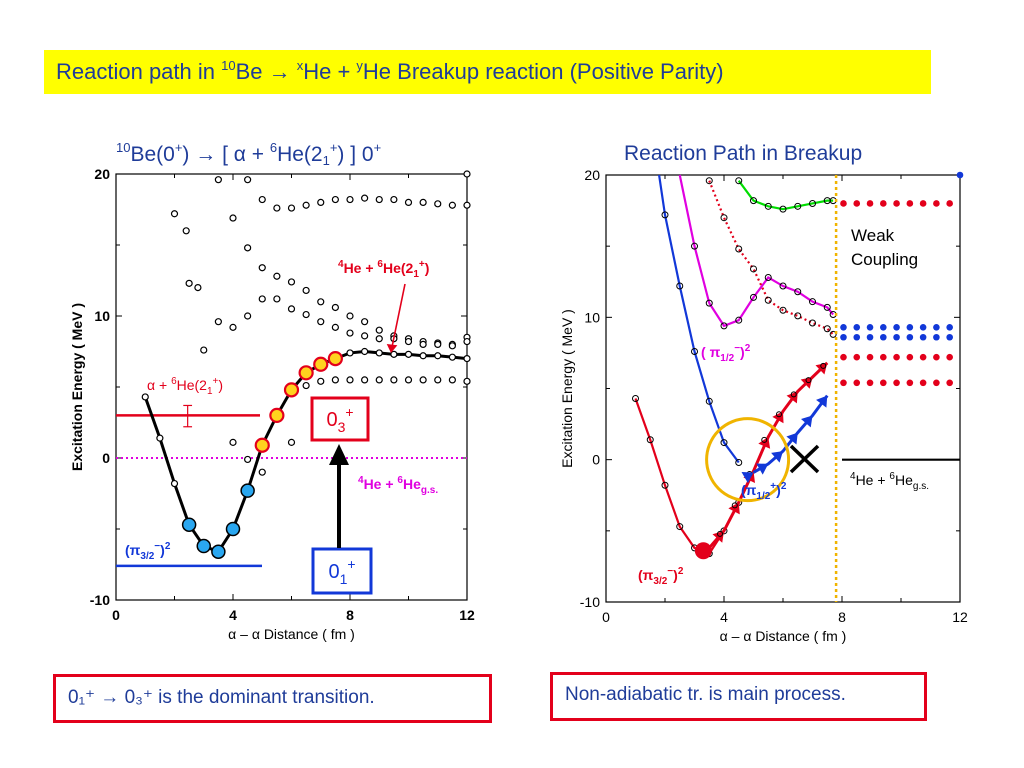 The width and height of the screenshot is (1024, 768). What do you see at coordinates (291, 634) in the screenshot?
I see `left-x-axis-label: α – α Distance ( fm )` at bounding box center [291, 634].